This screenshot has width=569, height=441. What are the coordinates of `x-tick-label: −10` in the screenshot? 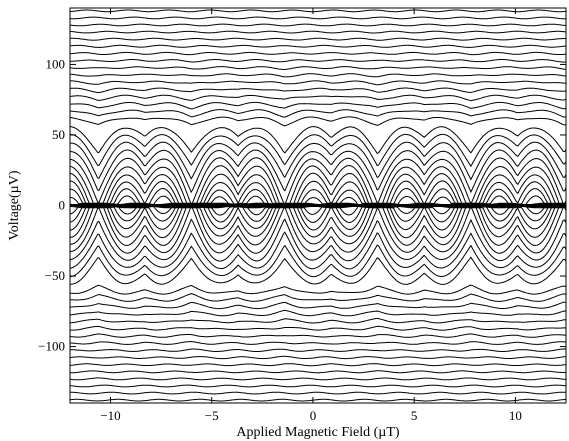 It's located at (110, 415).